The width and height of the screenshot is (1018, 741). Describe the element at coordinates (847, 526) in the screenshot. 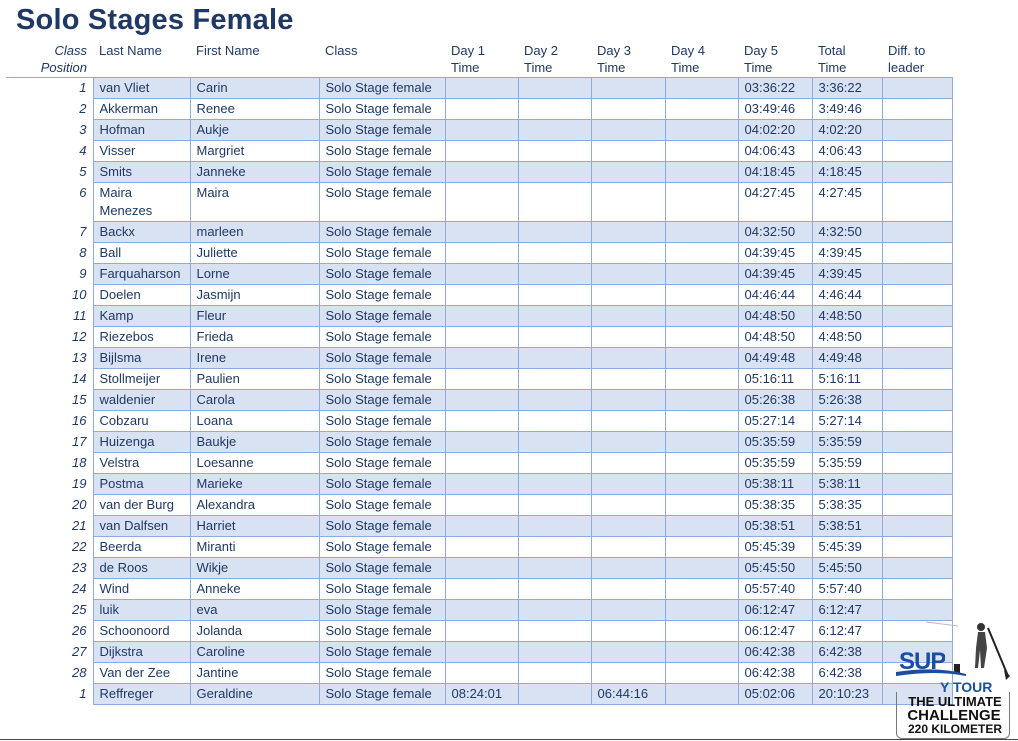

I see `cell-total-time: 5:38:51` at that location.